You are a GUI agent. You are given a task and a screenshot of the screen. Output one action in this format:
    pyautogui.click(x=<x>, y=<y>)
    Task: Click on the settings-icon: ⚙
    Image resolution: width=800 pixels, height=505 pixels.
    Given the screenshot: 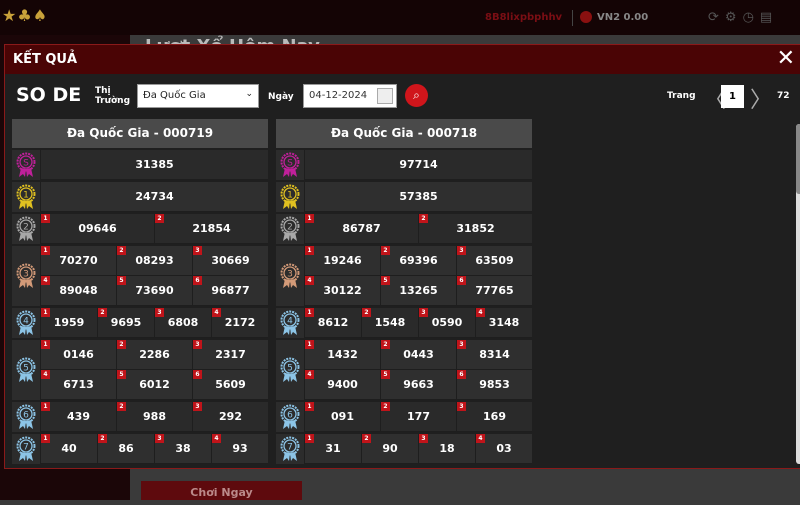 What is the action you would take?
    pyautogui.click(x=733, y=17)
    